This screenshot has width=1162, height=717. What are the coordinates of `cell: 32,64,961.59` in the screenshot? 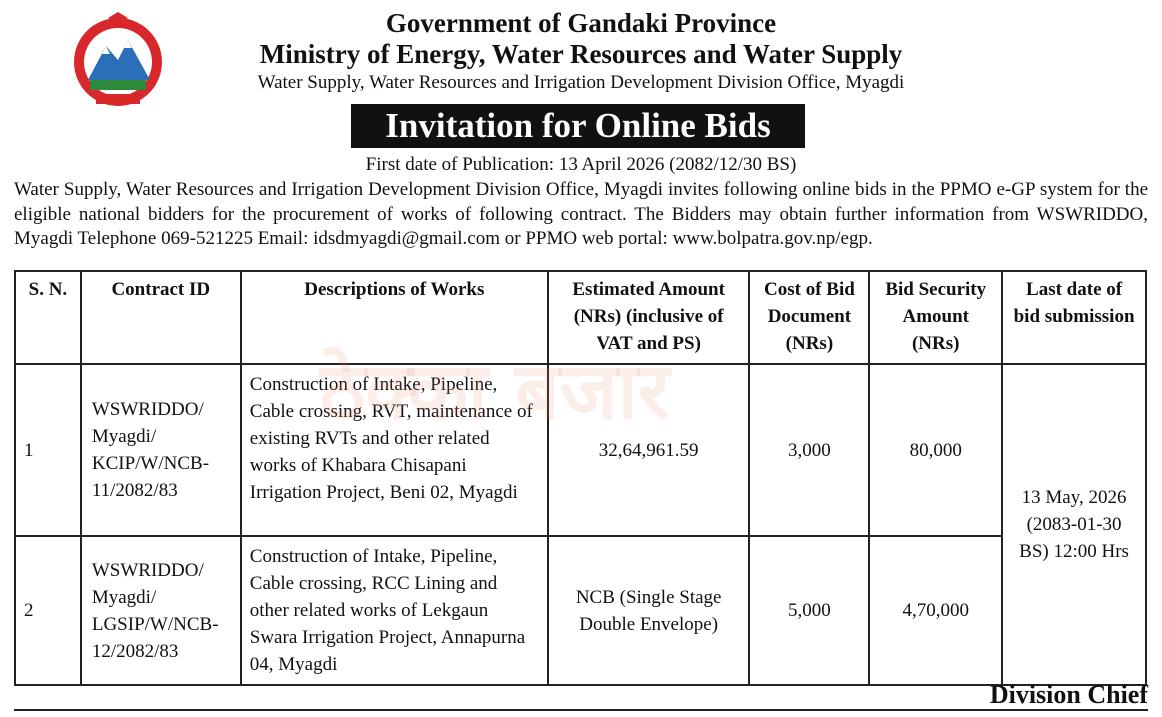 It's located at (648, 450).